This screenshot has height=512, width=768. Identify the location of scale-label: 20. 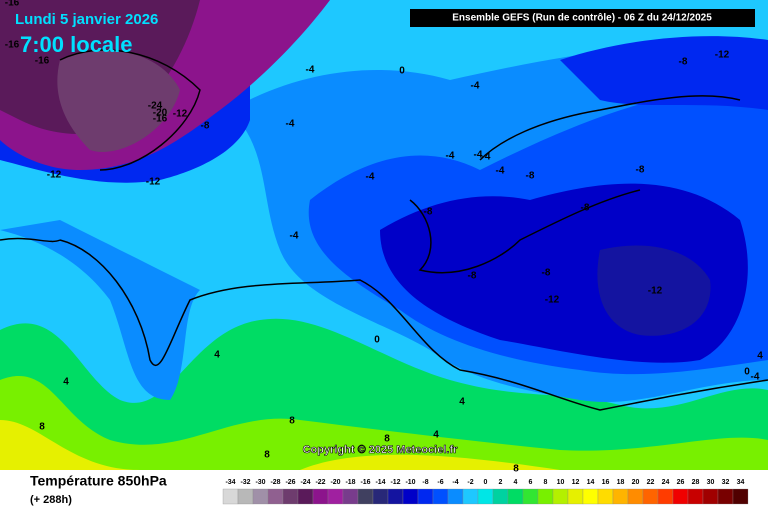
(636, 482).